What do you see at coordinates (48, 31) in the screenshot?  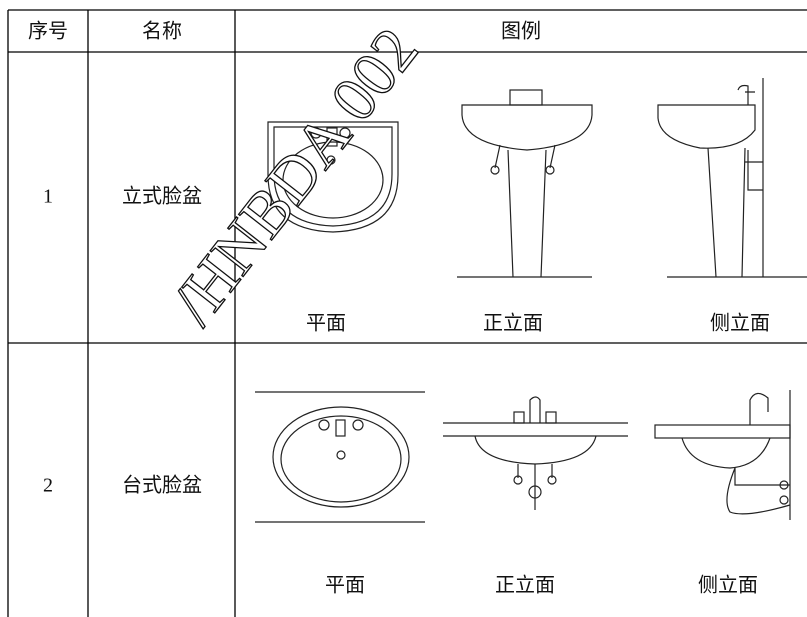 I see `header-cell: 序号` at bounding box center [48, 31].